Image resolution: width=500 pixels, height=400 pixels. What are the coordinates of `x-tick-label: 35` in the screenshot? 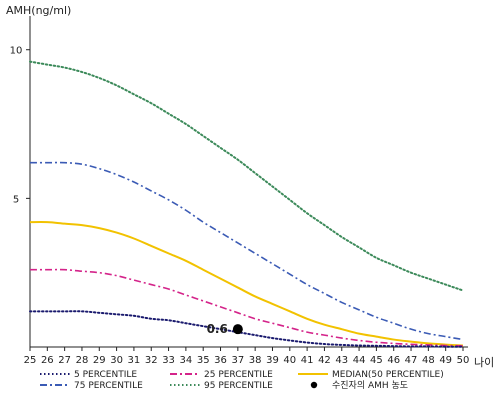 It's located at (203, 360).